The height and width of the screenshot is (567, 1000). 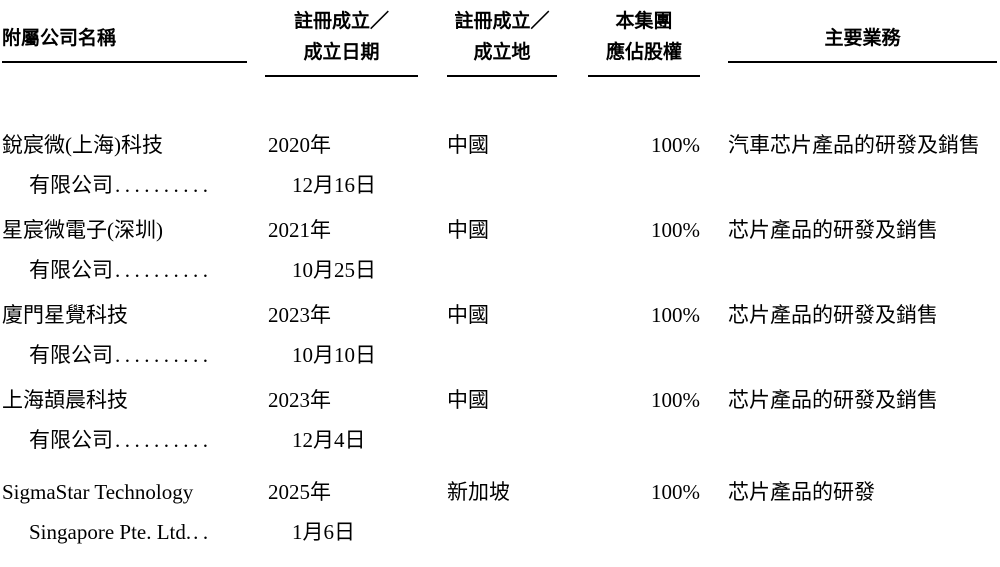 I want to click on principal-business-cell: 芯片產品的研發, so click(x=801, y=492).